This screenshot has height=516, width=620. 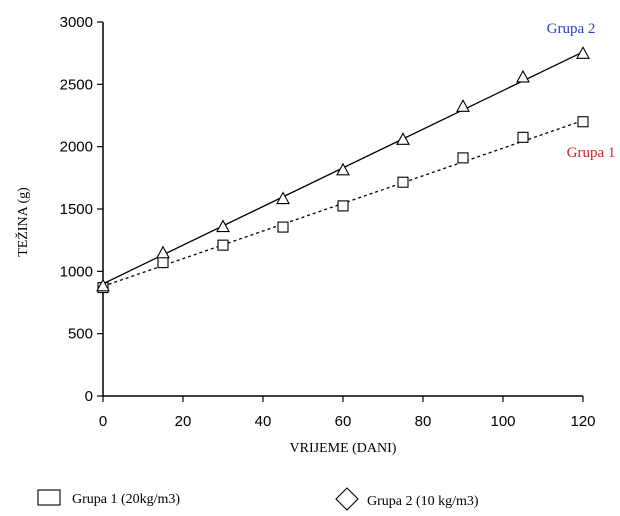 I want to click on x-tick-label: 100, so click(x=502, y=421).